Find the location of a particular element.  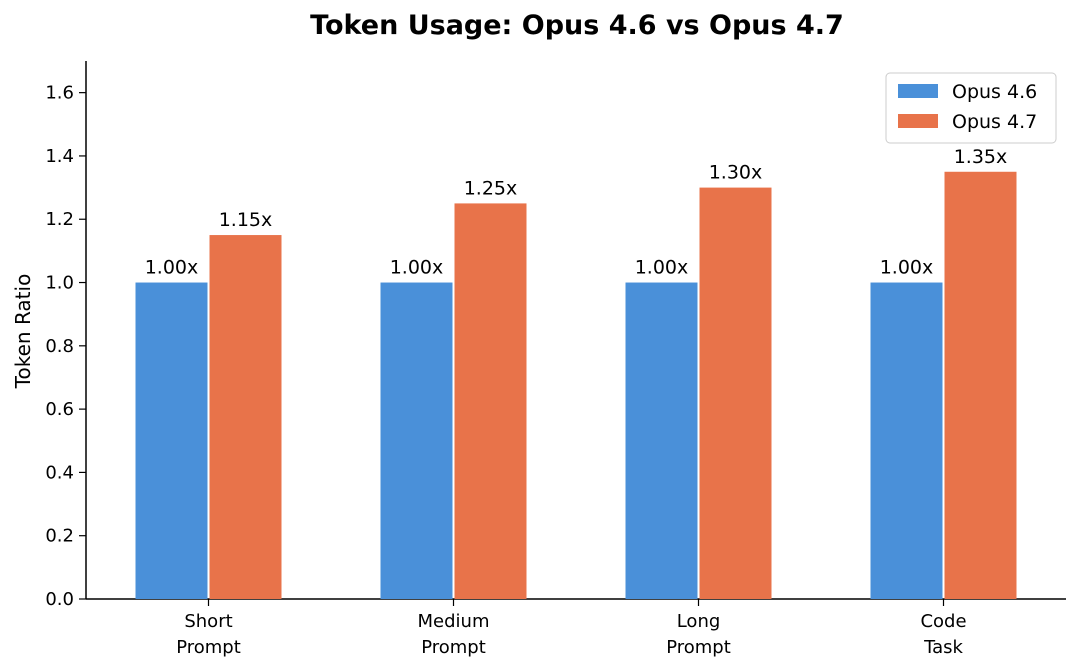

y-tick-label: 1.4 is located at coordinates (59, 156).